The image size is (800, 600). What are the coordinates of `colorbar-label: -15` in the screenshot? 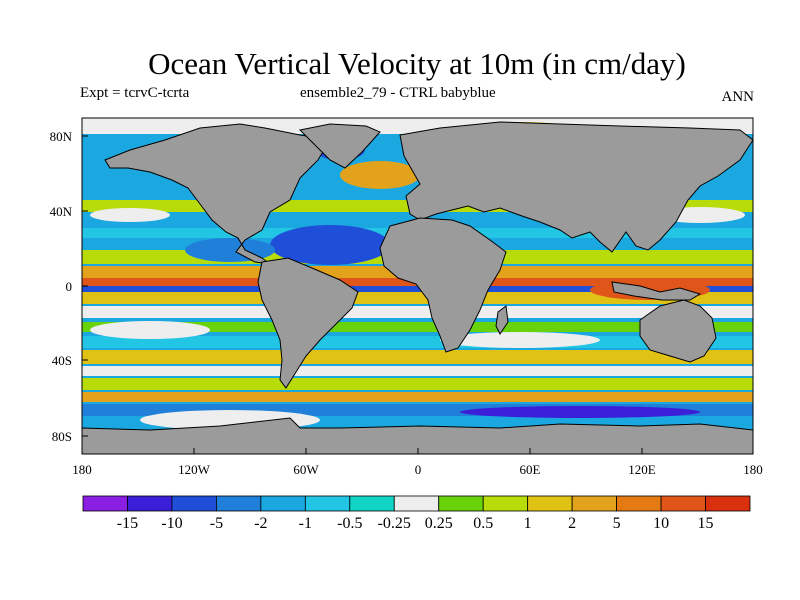 It's located at (127, 523).